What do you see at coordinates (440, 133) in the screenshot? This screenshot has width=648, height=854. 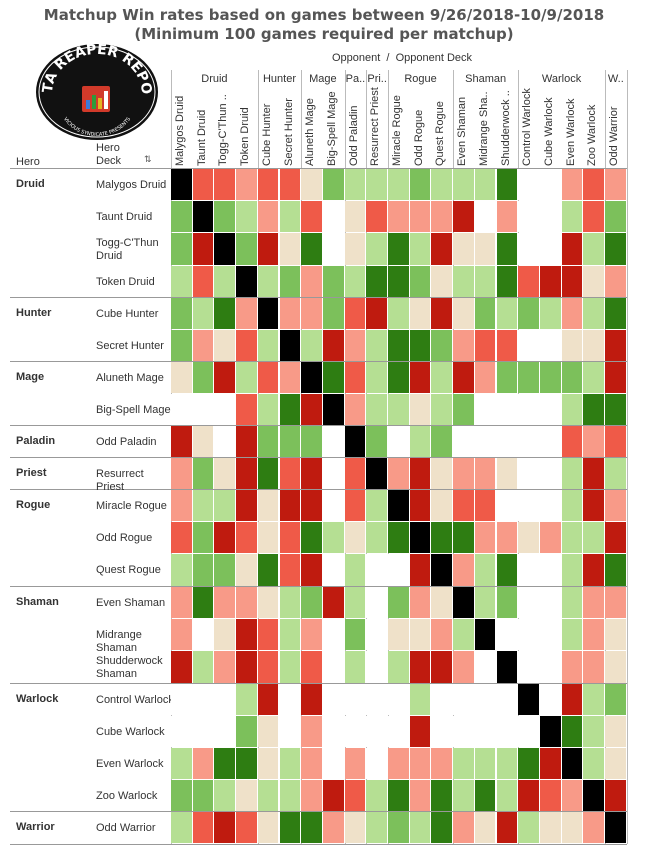 I see `column-header: Quest Rogue` at bounding box center [440, 133].